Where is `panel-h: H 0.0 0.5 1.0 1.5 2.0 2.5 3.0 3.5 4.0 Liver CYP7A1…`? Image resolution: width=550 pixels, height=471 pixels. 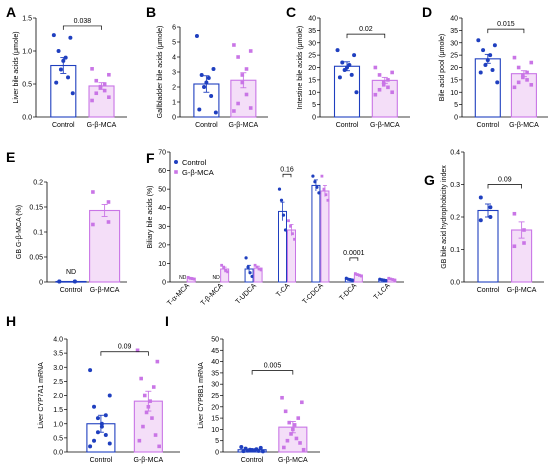
panel-h: H 0.0 0.5 1.0 1.5 2.0 2.5 3.0 3.5 4.0 Liver CYP7A1… is located at coordinates (93, 388).